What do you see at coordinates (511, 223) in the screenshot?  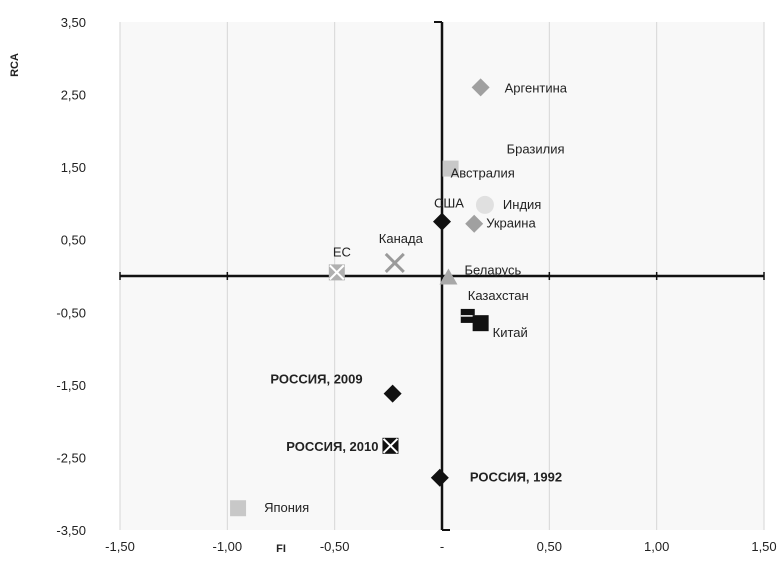 I see `label-5: Украина` at bounding box center [511, 223].